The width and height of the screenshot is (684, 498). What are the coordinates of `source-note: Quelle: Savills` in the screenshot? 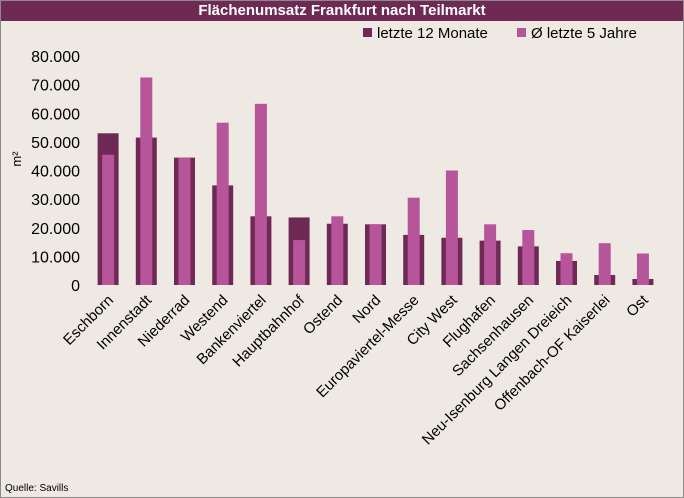 It's located at (37, 488).